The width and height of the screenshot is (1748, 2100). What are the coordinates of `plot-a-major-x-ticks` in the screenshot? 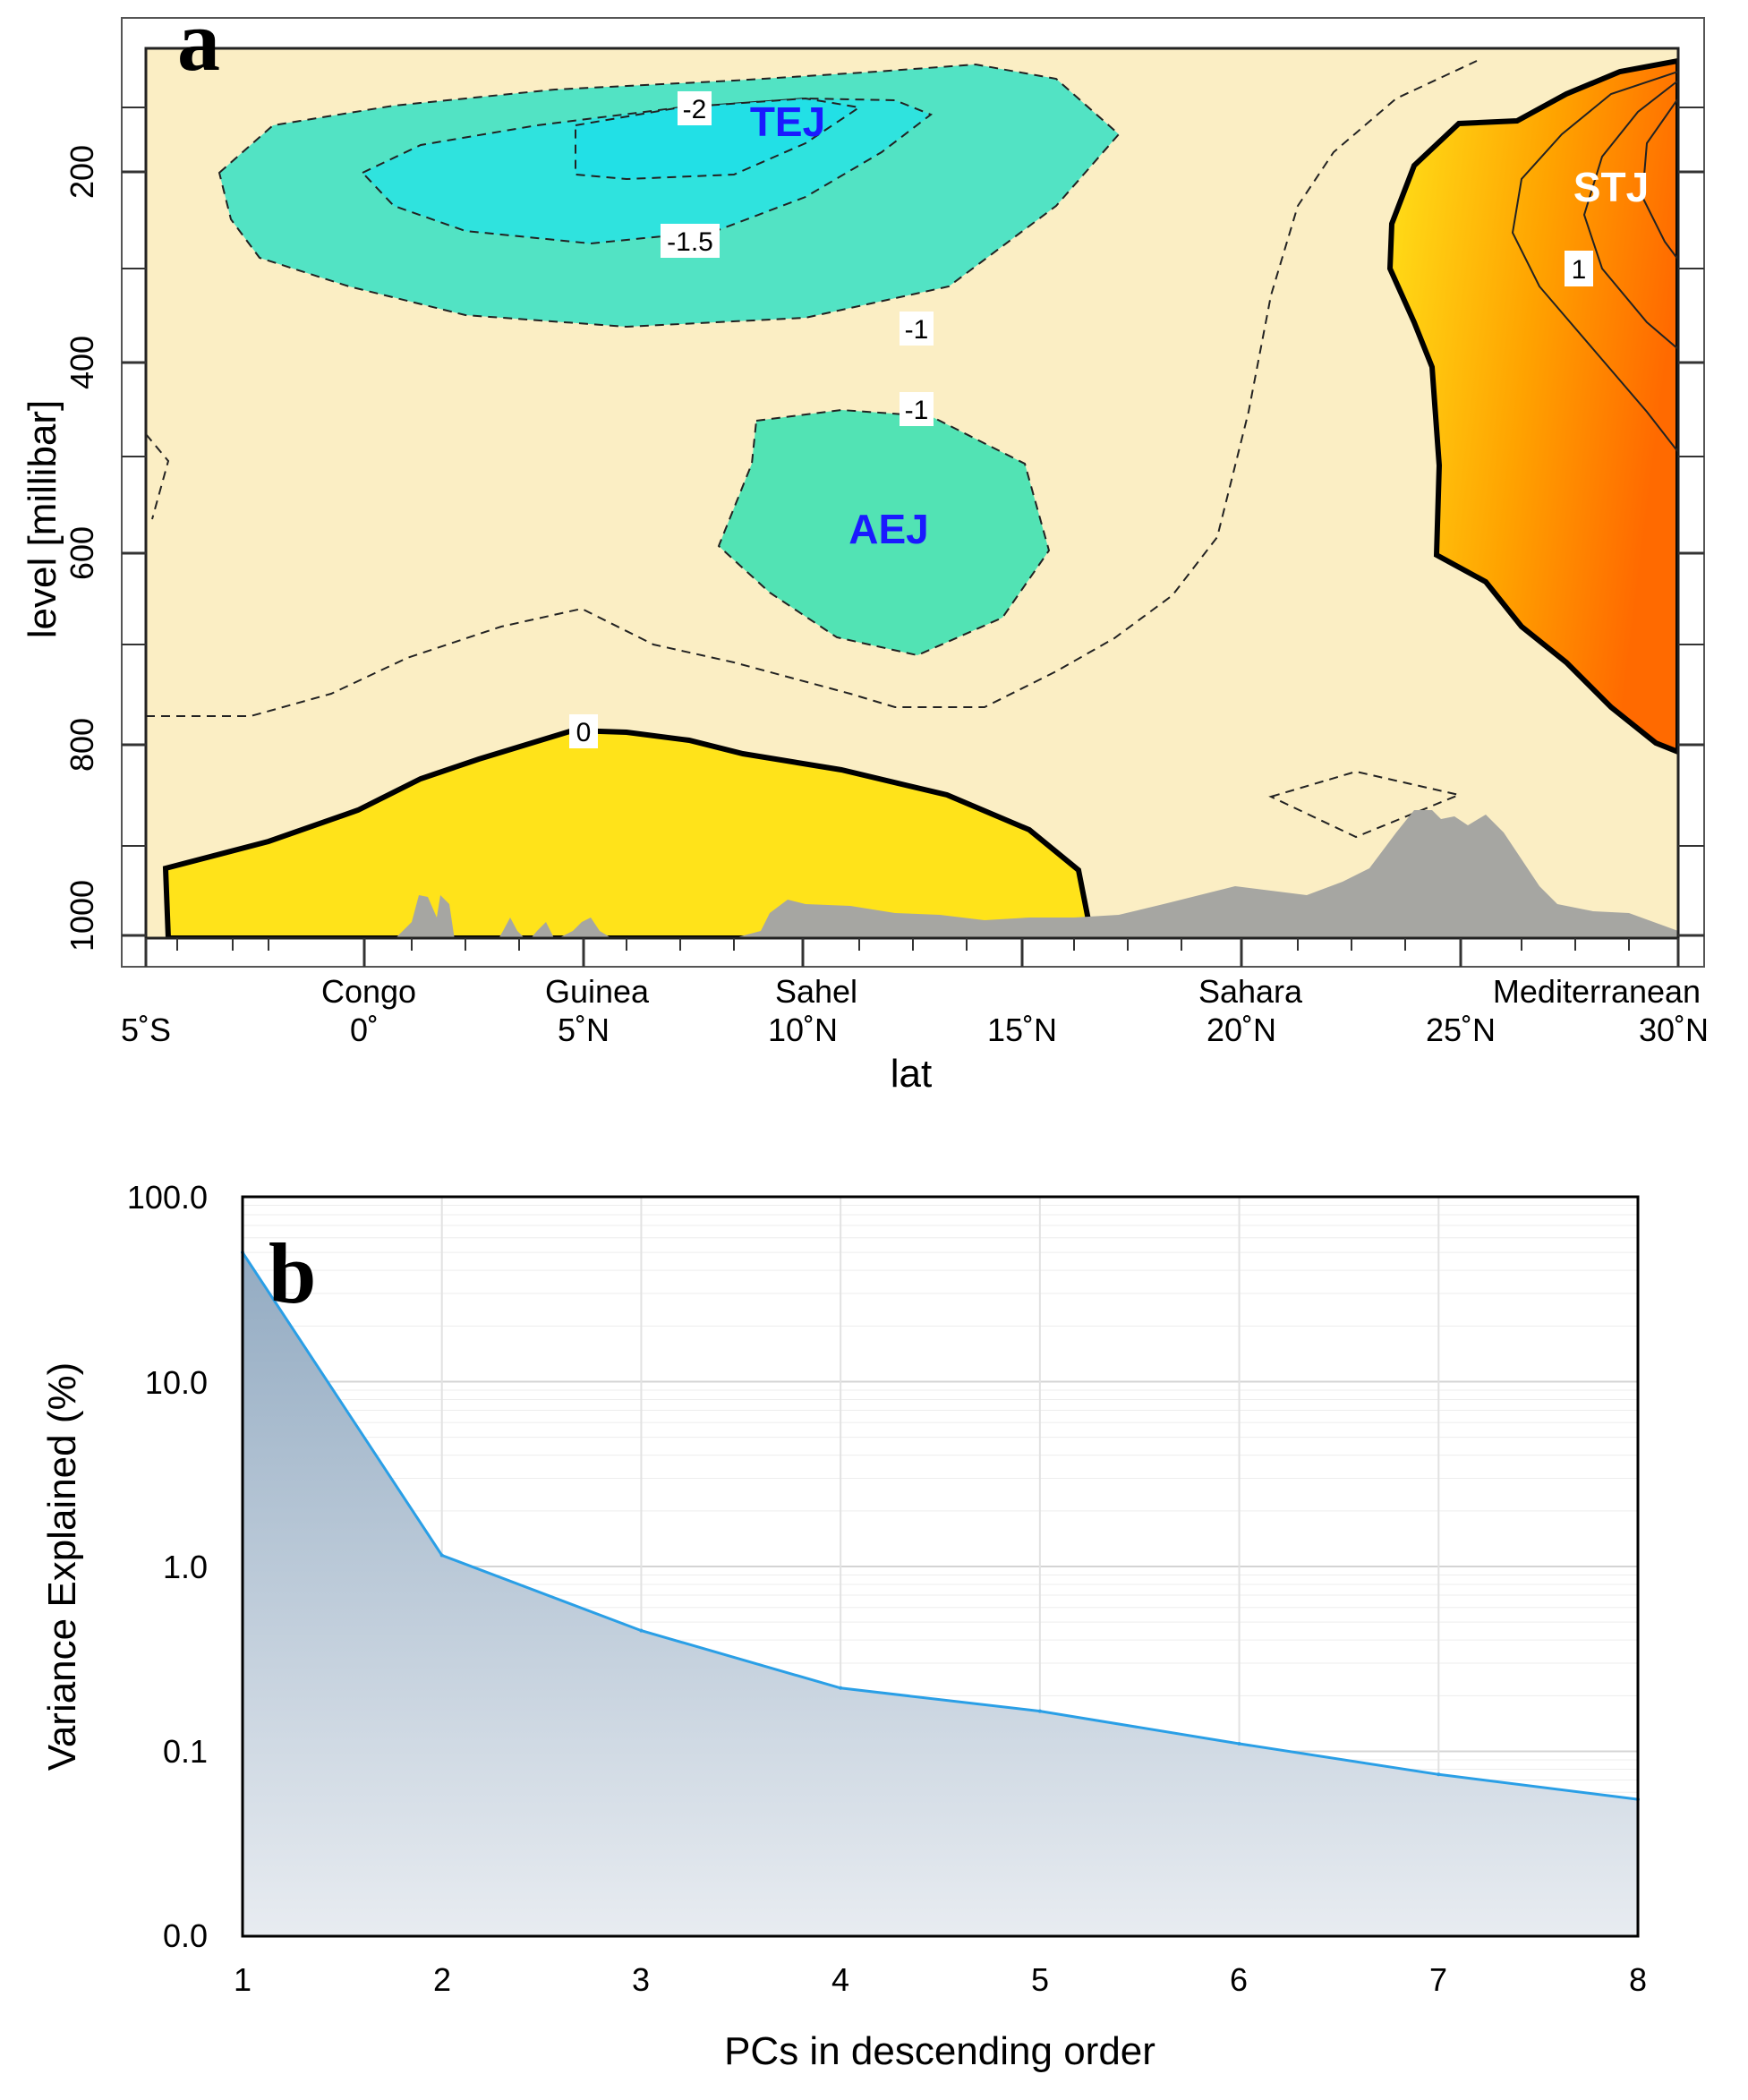 It's located at (912, 952).